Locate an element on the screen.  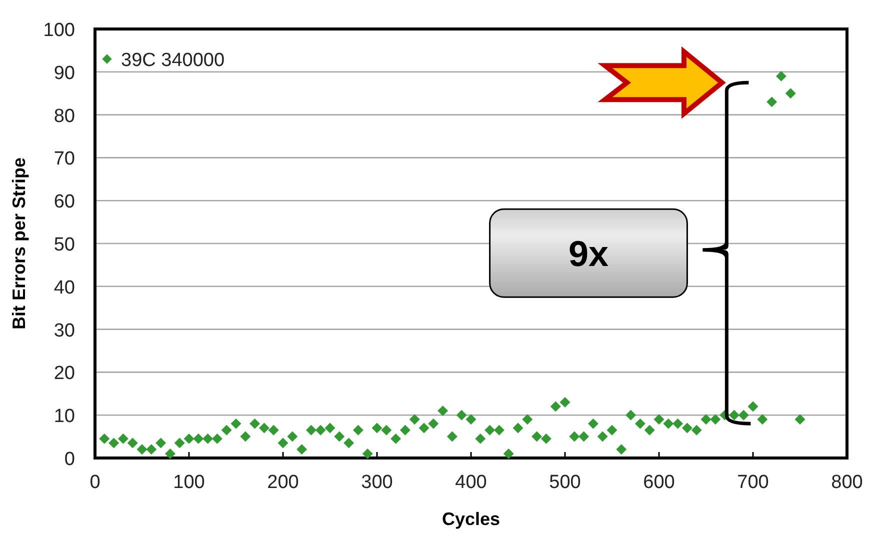
y-axis-title: Bit Errors per Stripe is located at coordinates (19, 243).